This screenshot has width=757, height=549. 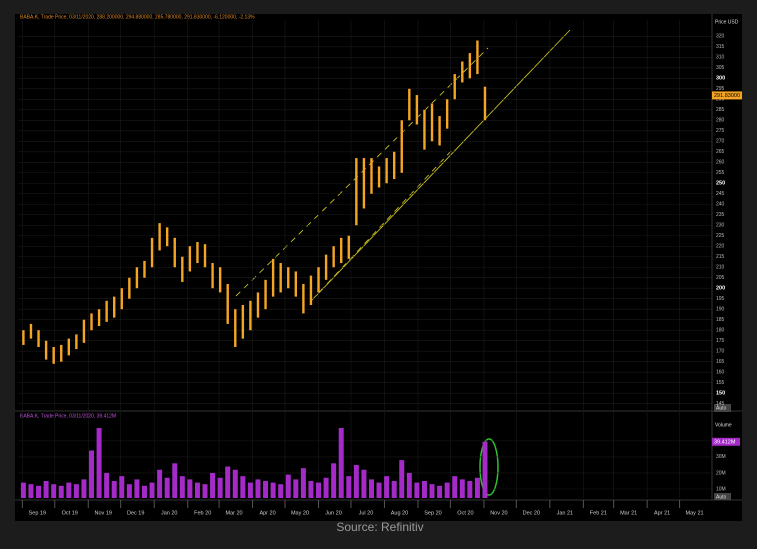 What do you see at coordinates (727, 22) in the screenshot?
I see `price-axis-title: Price USD` at bounding box center [727, 22].